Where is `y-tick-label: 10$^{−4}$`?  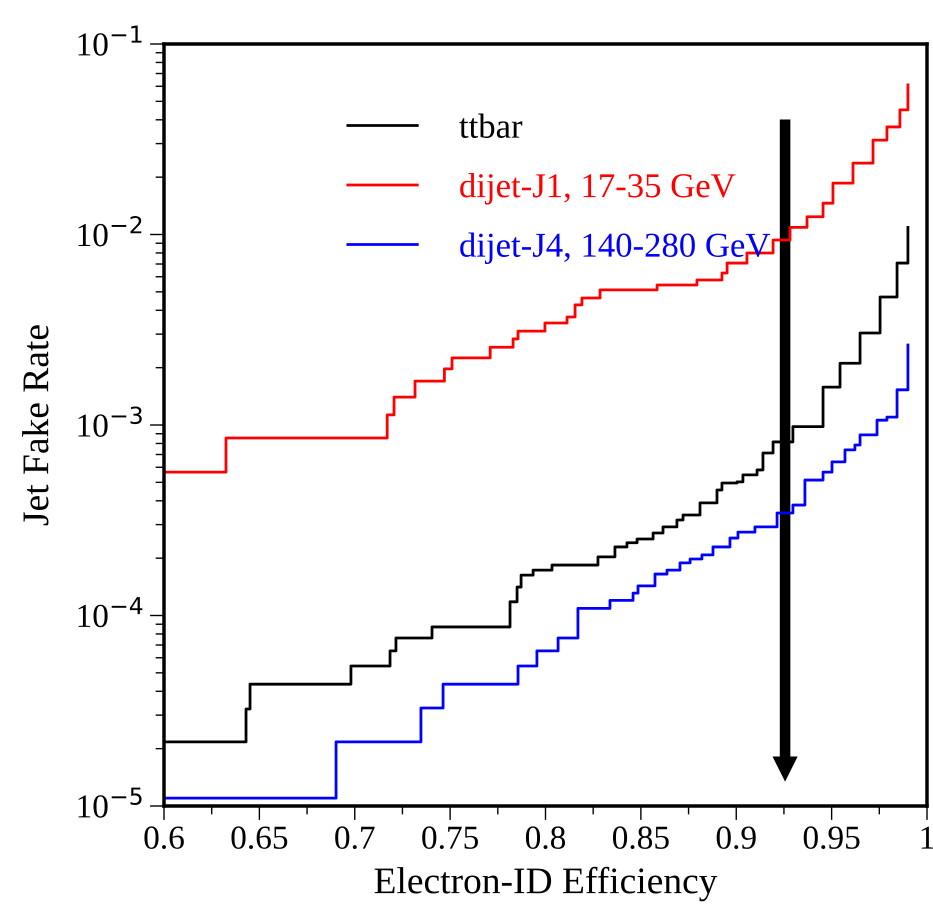 y-tick-label: 10$^{−4}$ is located at coordinates (110, 612).